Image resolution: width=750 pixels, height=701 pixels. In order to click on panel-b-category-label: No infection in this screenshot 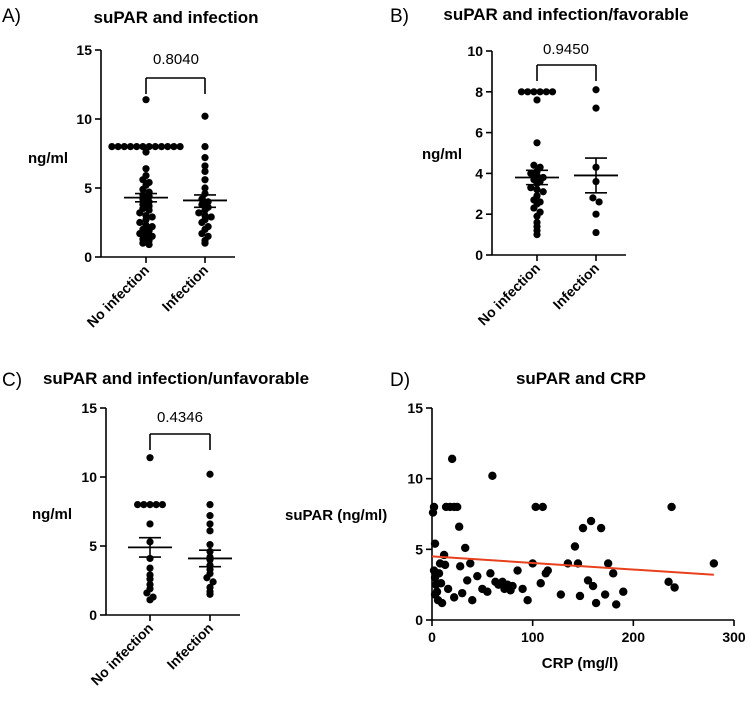, I will do `click(509, 294)`.